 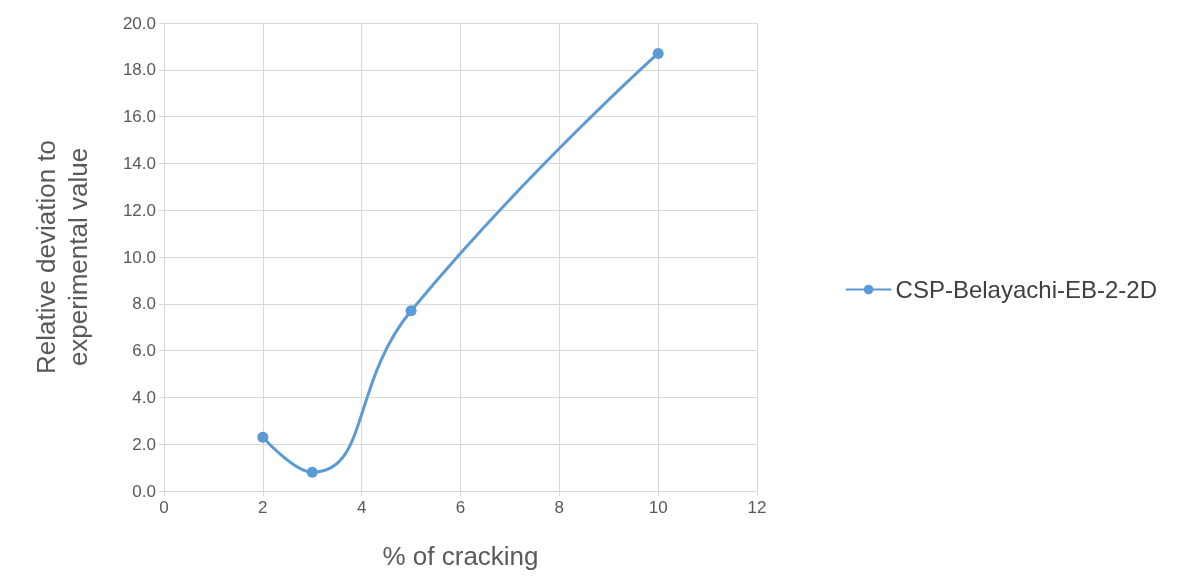 I want to click on y-tick-label: 0.0, so click(x=144, y=491).